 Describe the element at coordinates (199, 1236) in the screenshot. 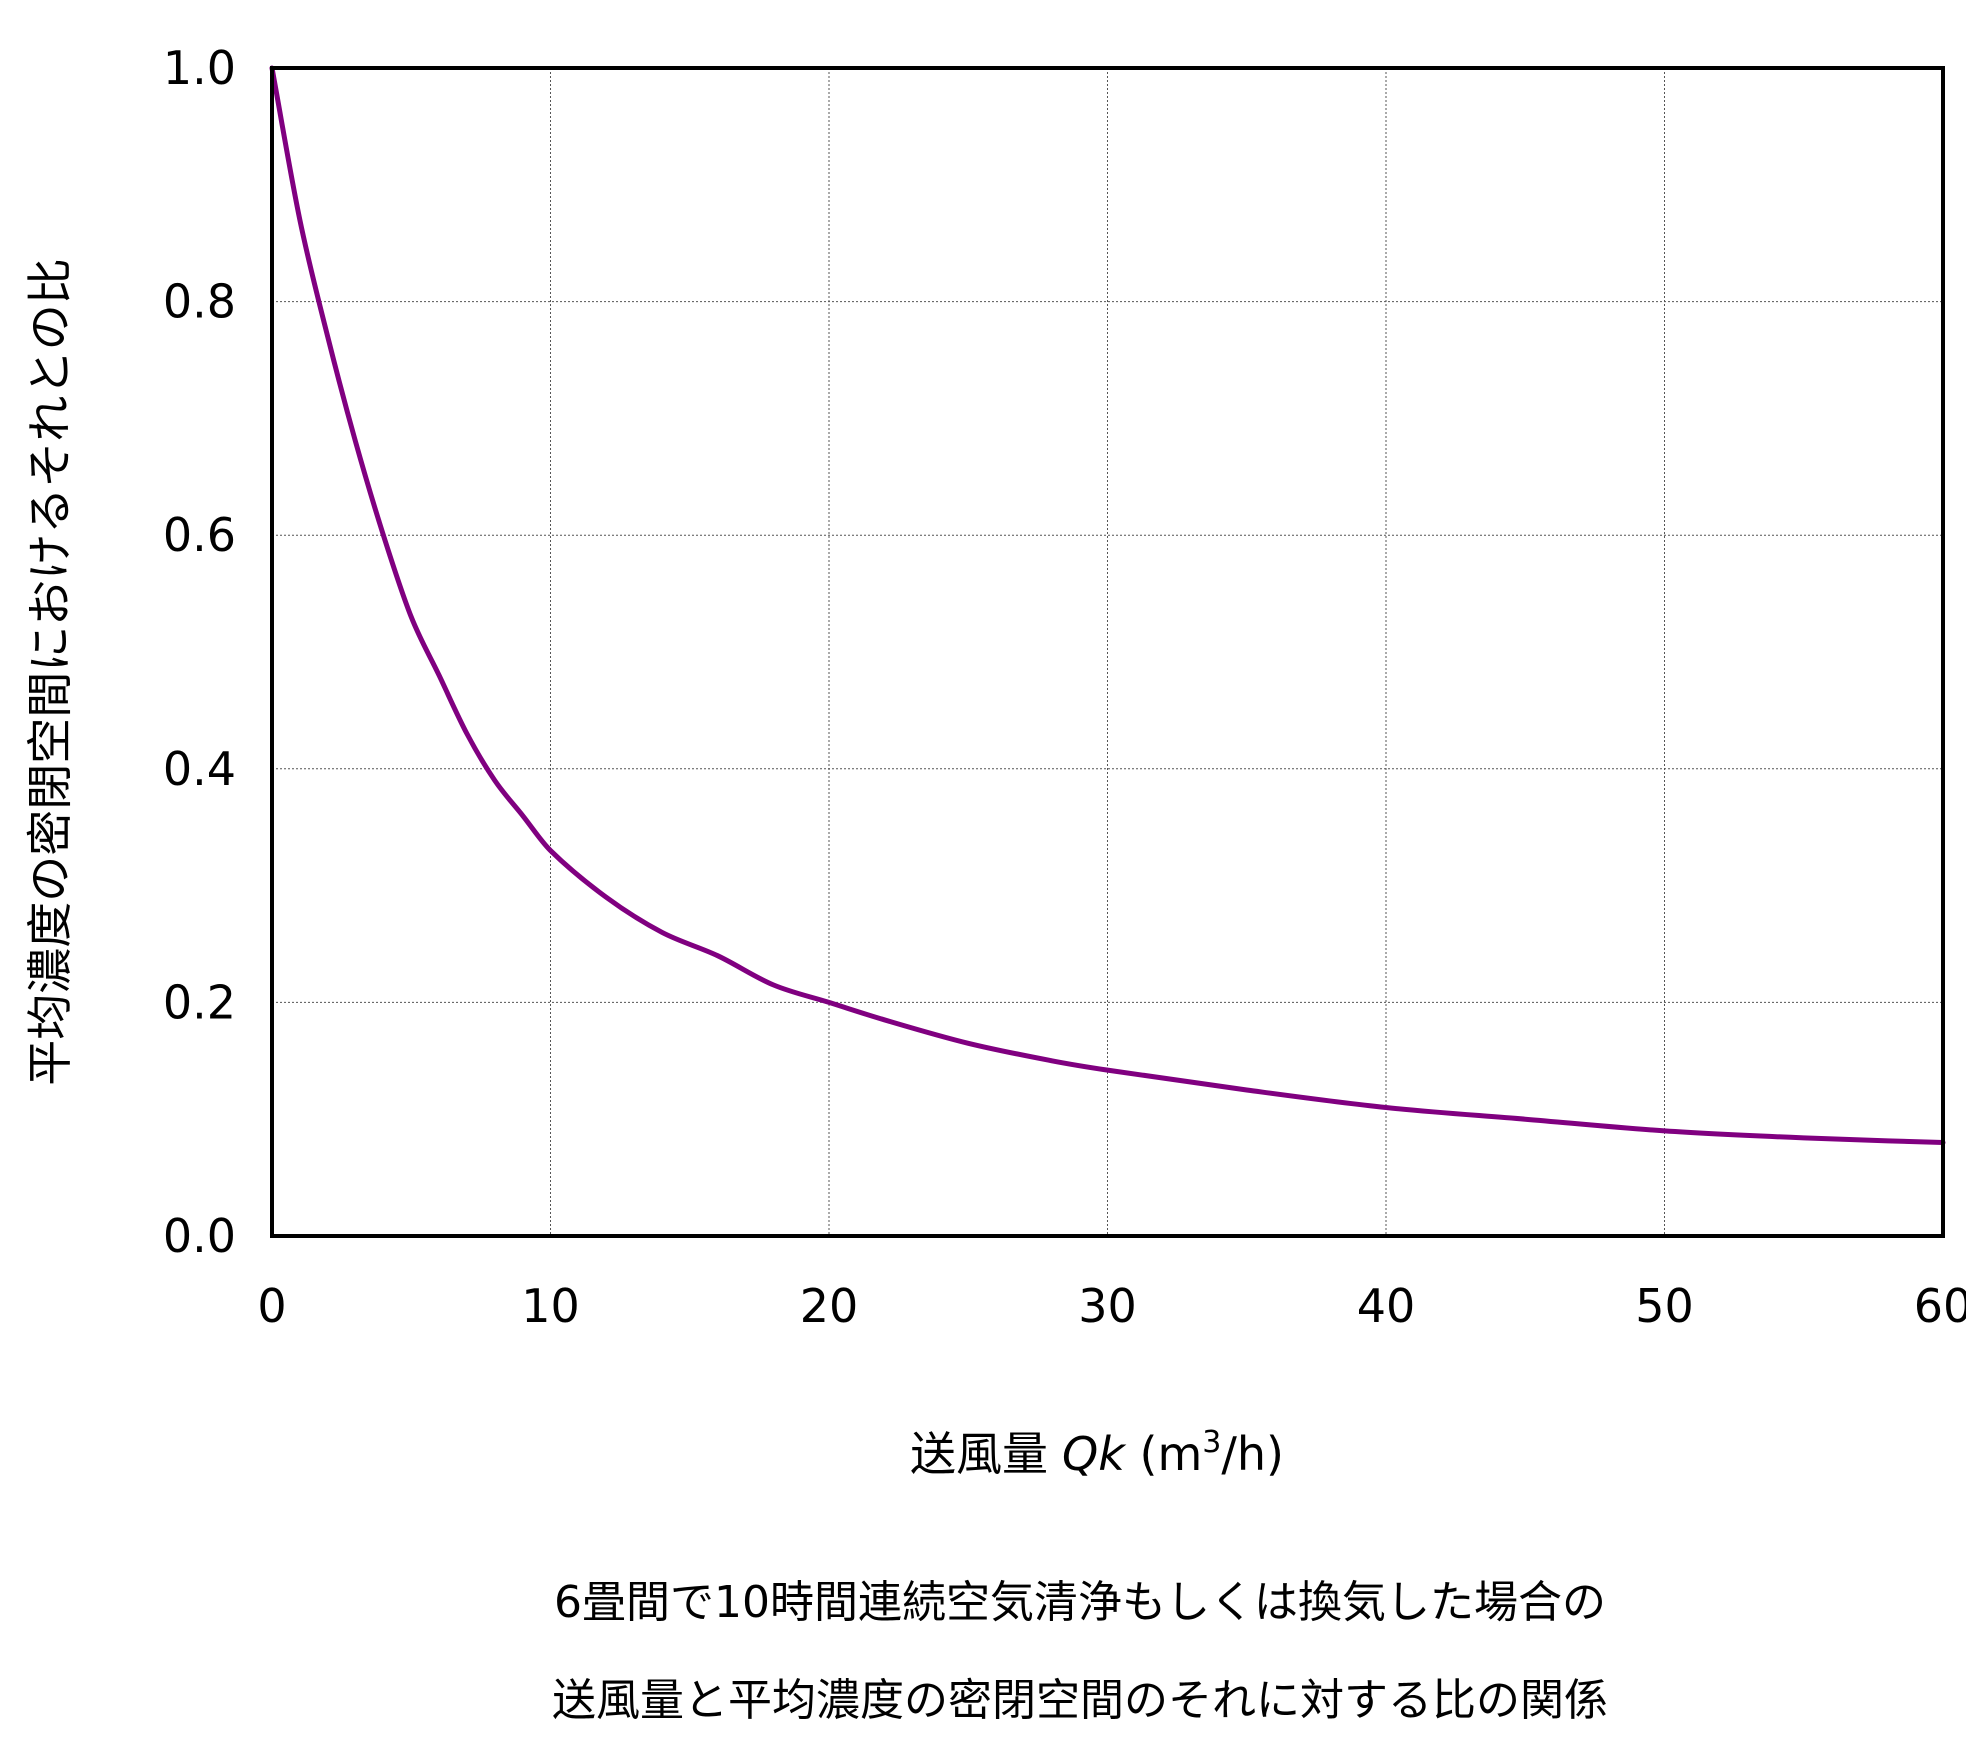

I see `y-tick-label-0: 0.0` at that location.